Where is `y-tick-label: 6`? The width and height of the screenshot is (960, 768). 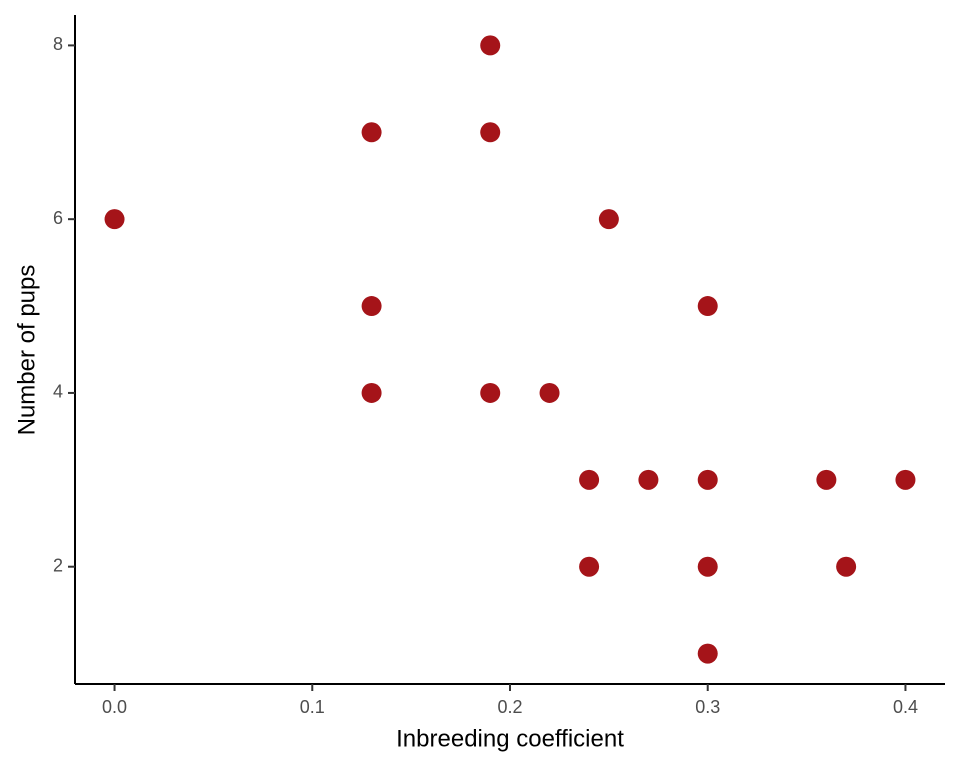 y-tick-label: 6 is located at coordinates (58, 218).